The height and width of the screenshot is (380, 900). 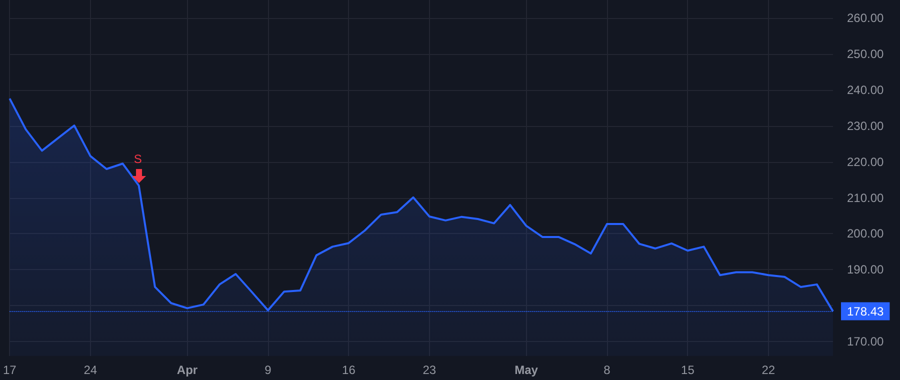 I want to click on x-tick-label: 8, so click(x=607, y=370).